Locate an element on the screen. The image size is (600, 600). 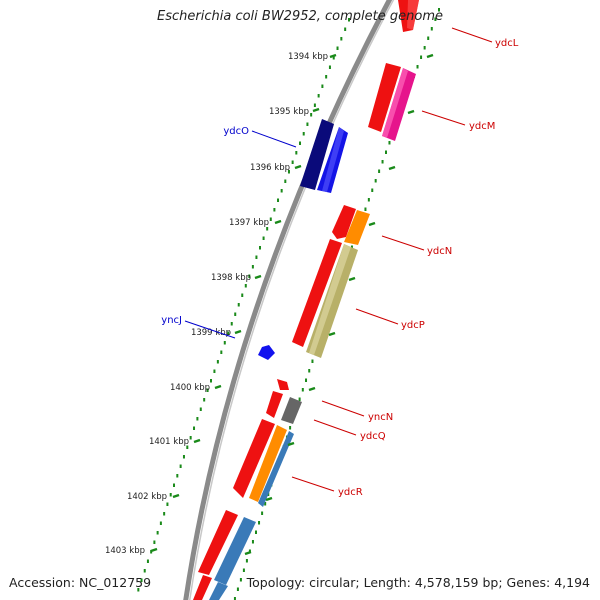
tick-label: 1395 kbp is located at coordinates (289, 112).